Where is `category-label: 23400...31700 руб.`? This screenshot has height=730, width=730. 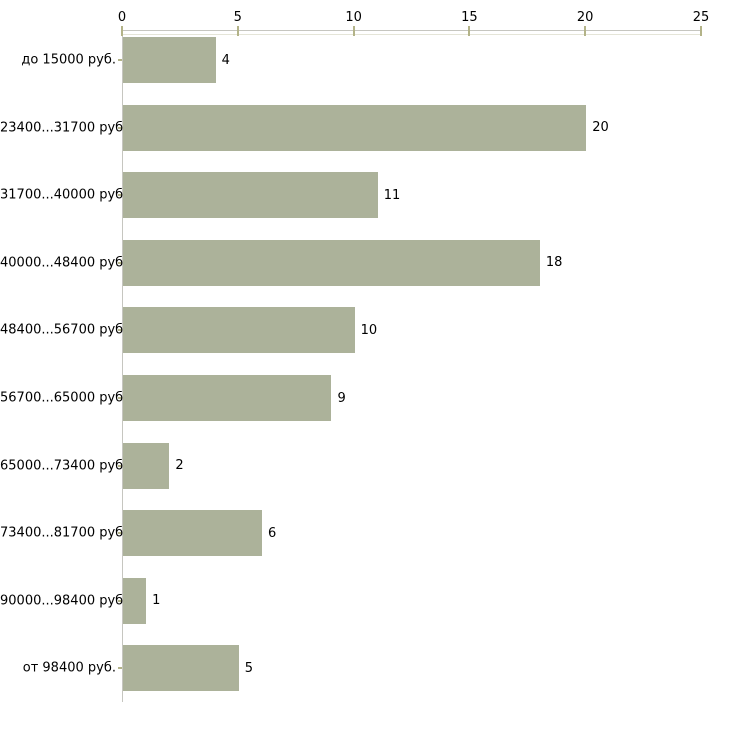 category-label: 23400...31700 руб. is located at coordinates (64, 128).